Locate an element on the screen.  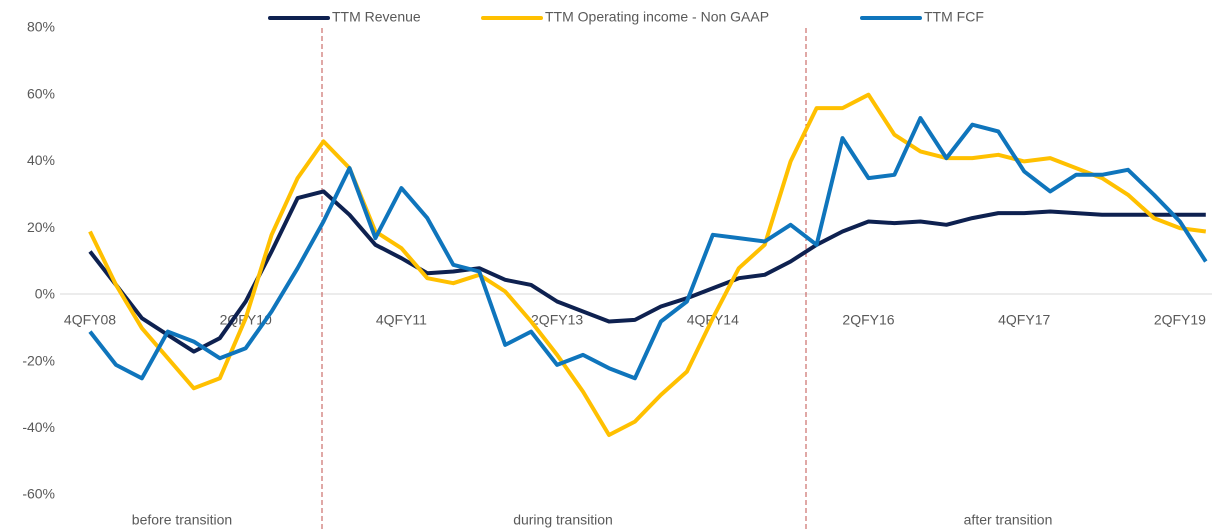
y-tick-label: 80% is located at coordinates (41, 27).